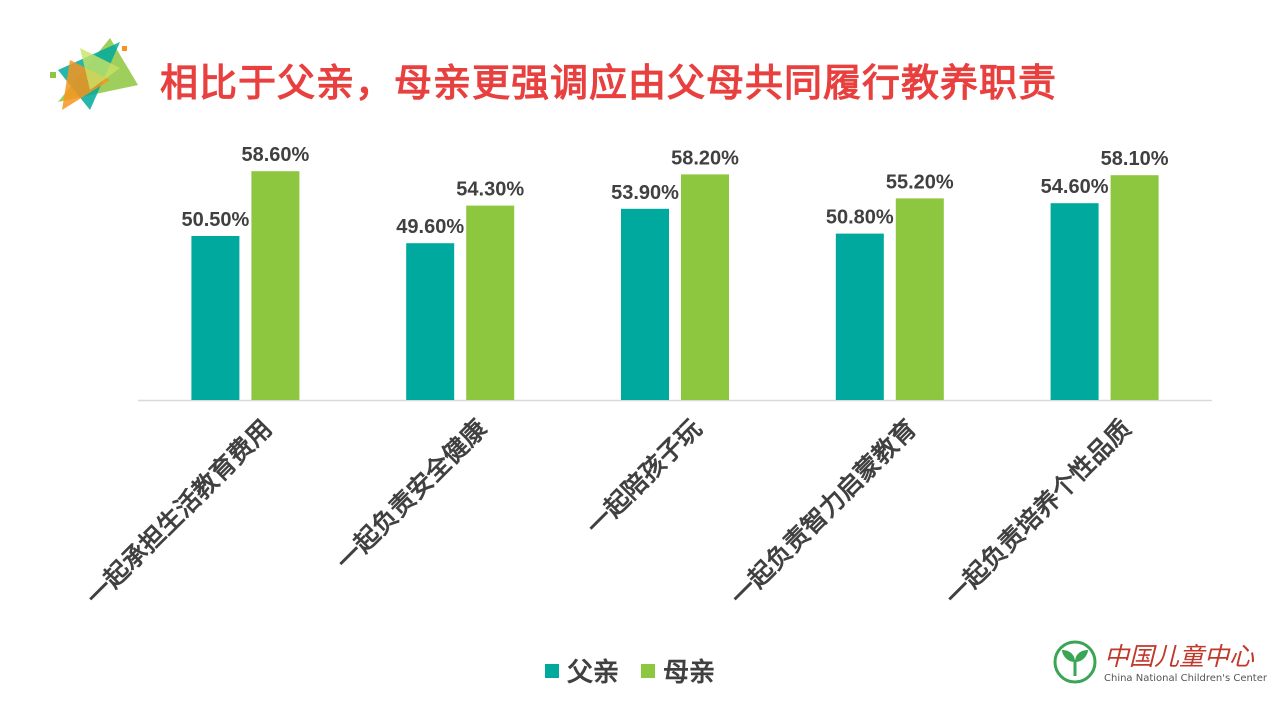 The image size is (1280, 720). What do you see at coordinates (215, 220) in the screenshot?
I see `data-label-father-0: 50.50%` at bounding box center [215, 220].